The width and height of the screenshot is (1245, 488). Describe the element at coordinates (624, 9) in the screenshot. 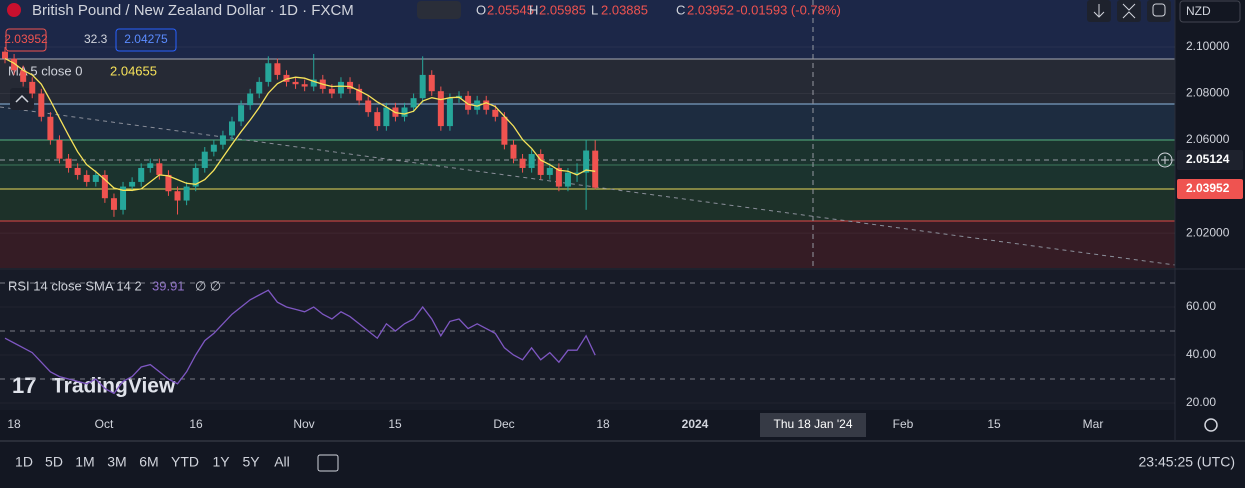

I see `low-value: 2.03885` at that location.